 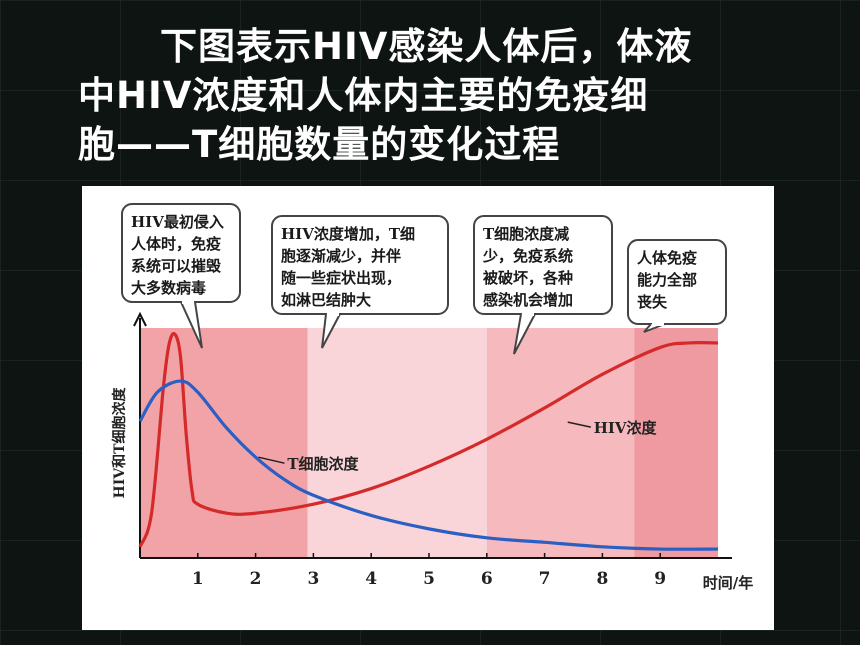 What do you see at coordinates (323, 464) in the screenshot?
I see `t-cell-series-label: T细胞浓度` at bounding box center [323, 464].